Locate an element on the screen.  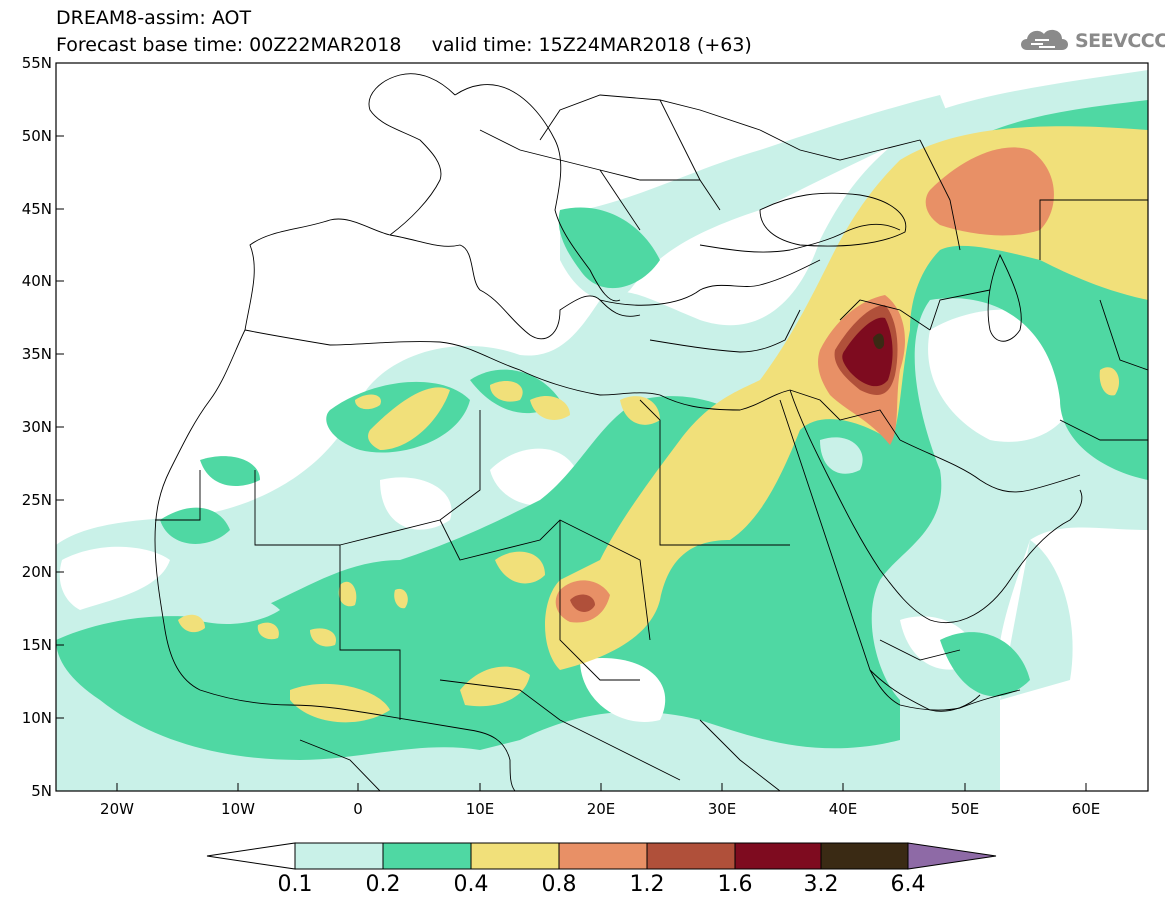
colorbar-label: 3.2 is located at coordinates (821, 884).